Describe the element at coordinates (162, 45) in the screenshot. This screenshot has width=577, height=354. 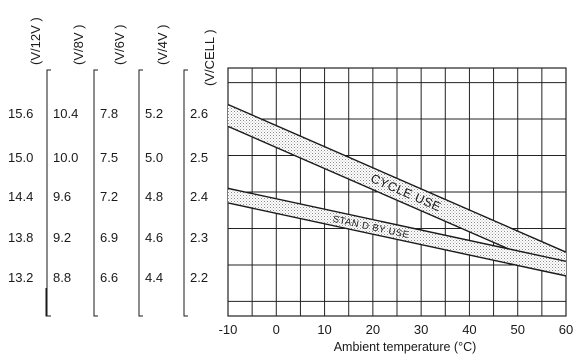
I see `scale-unit-label: (V/4V )` at that location.